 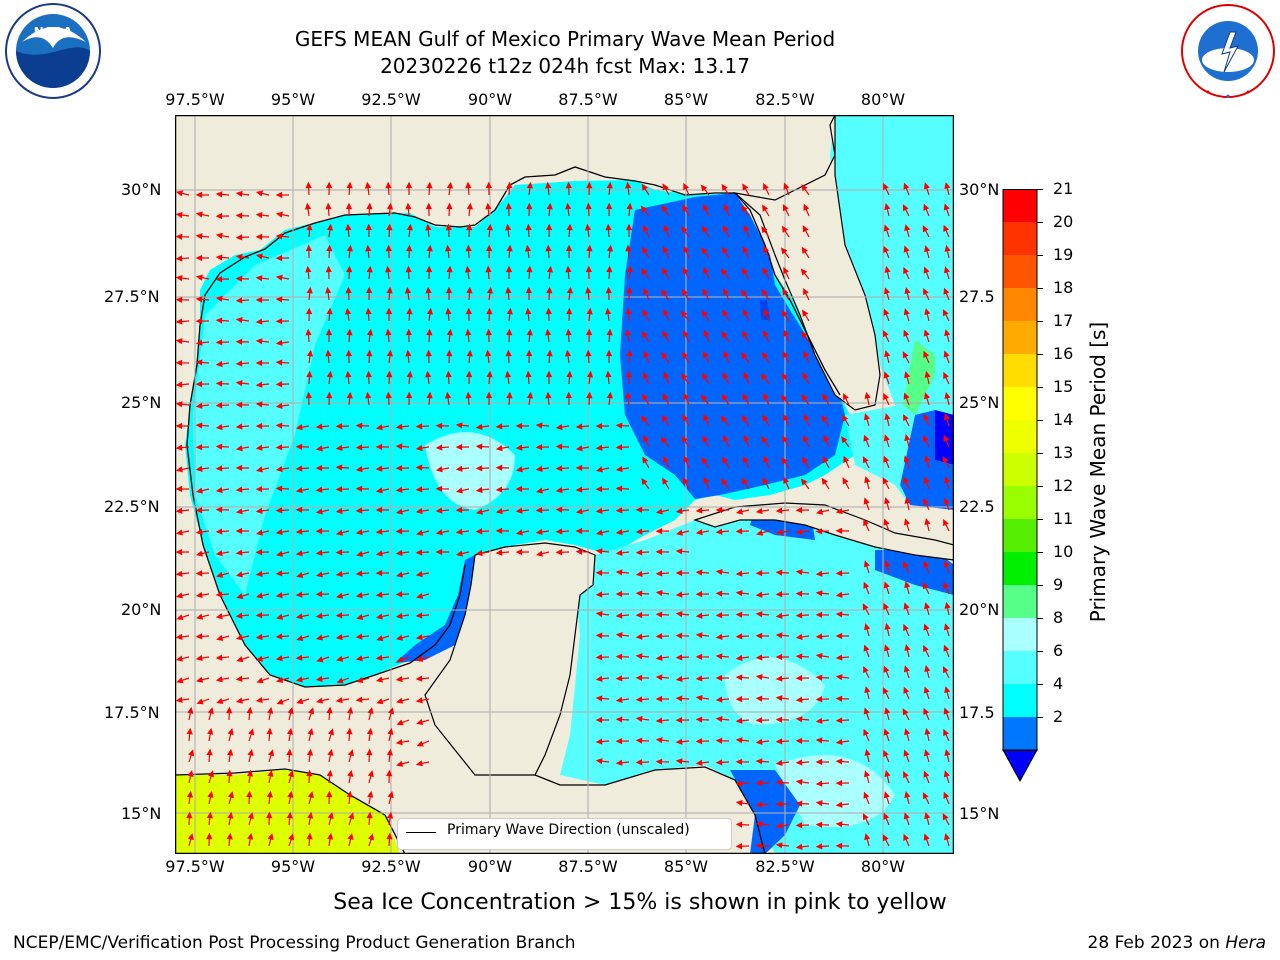 What do you see at coordinates (1063, 353) in the screenshot?
I see `colorbar-tick-label: 16` at bounding box center [1063, 353].